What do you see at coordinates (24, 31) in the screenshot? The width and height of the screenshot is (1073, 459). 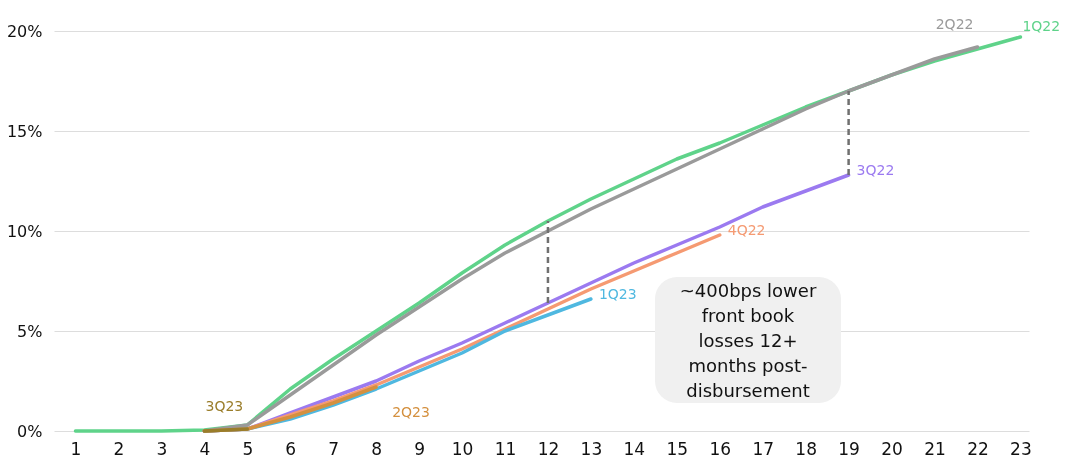 I see `y-tick-label: 20%` at bounding box center [24, 31].